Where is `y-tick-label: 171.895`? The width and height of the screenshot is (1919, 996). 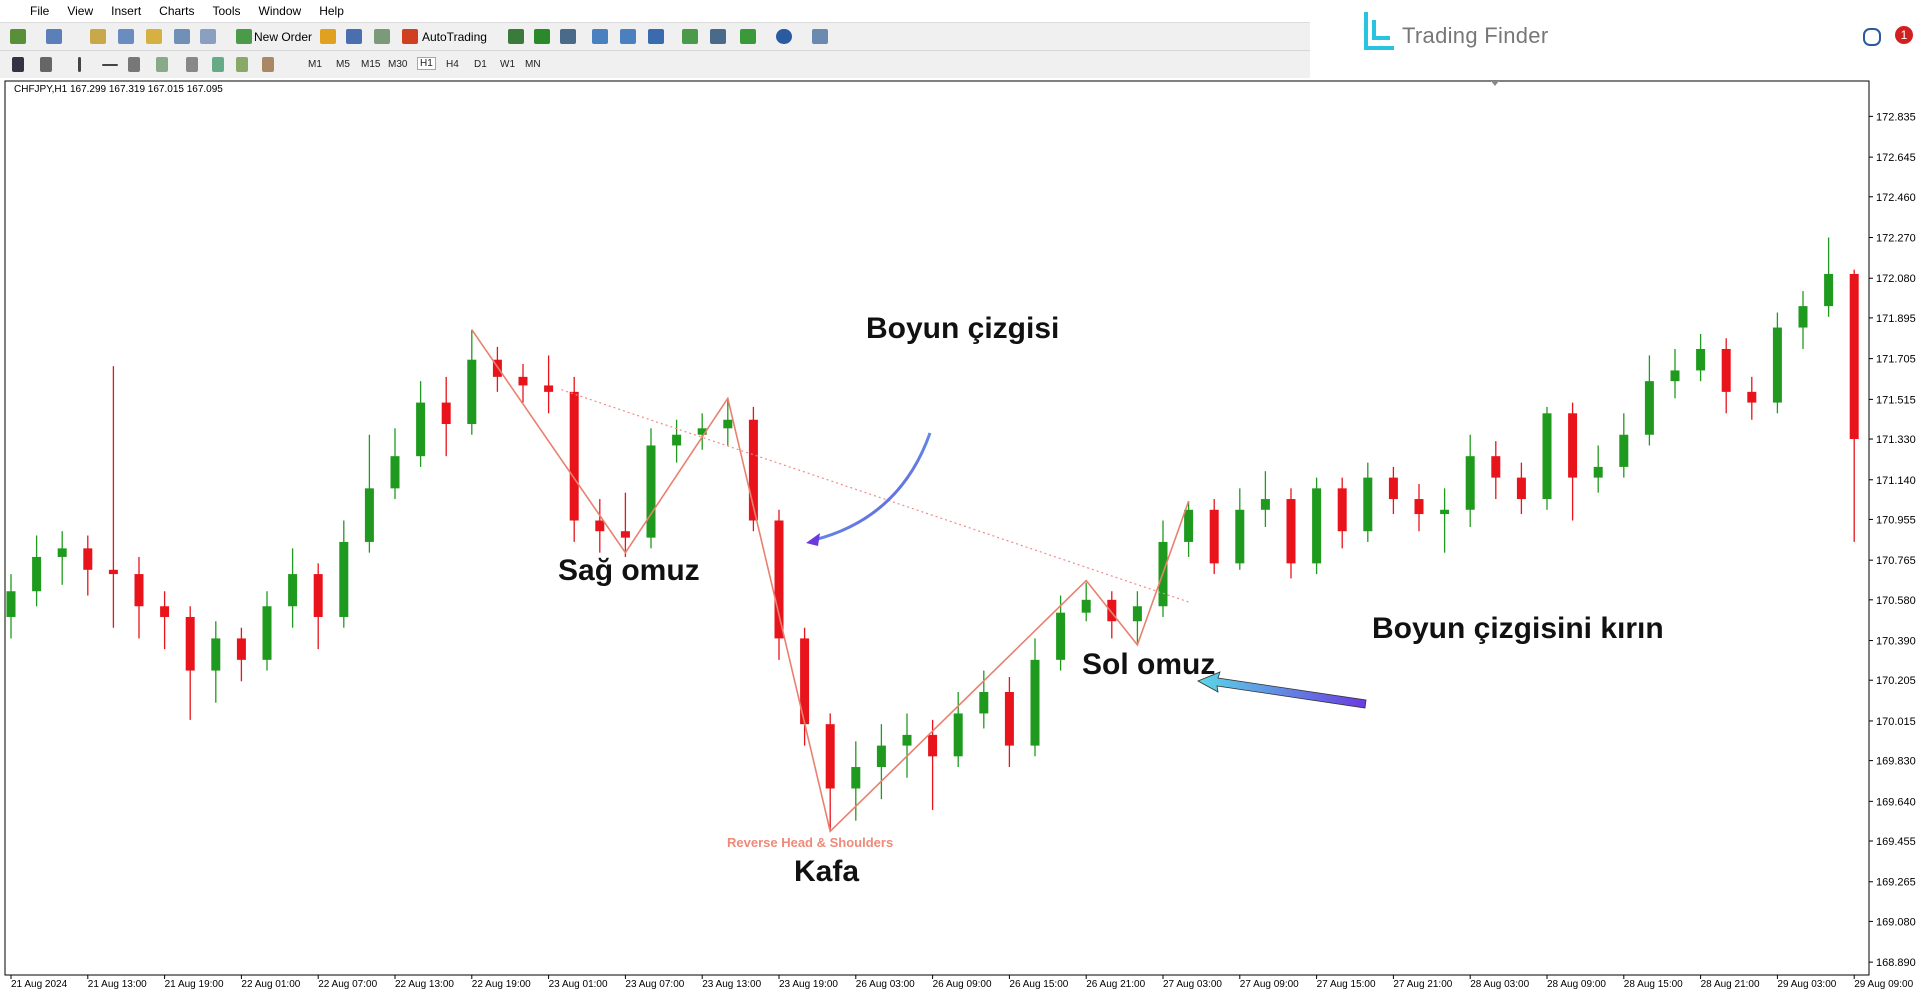
y-tick-label: 171.895 is located at coordinates (1896, 319).